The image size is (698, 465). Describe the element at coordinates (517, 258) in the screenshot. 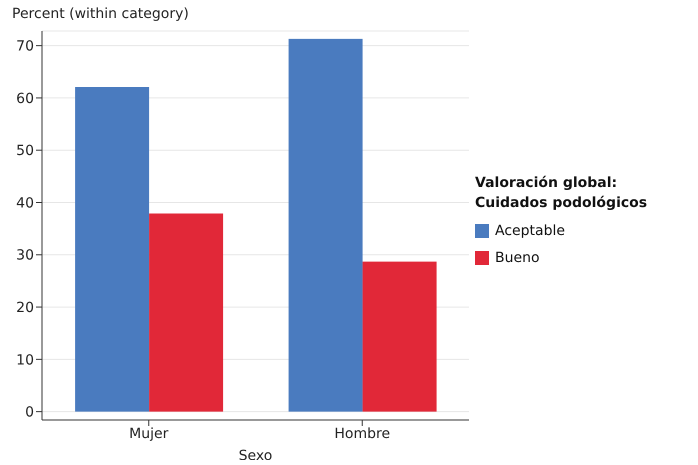

I see `legend-label: Bueno` at that location.